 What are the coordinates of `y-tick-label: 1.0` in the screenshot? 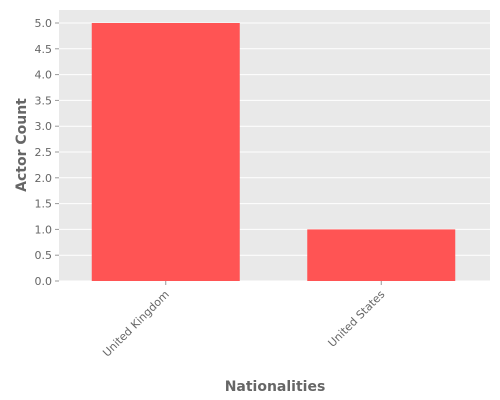 It's located at (44, 229).